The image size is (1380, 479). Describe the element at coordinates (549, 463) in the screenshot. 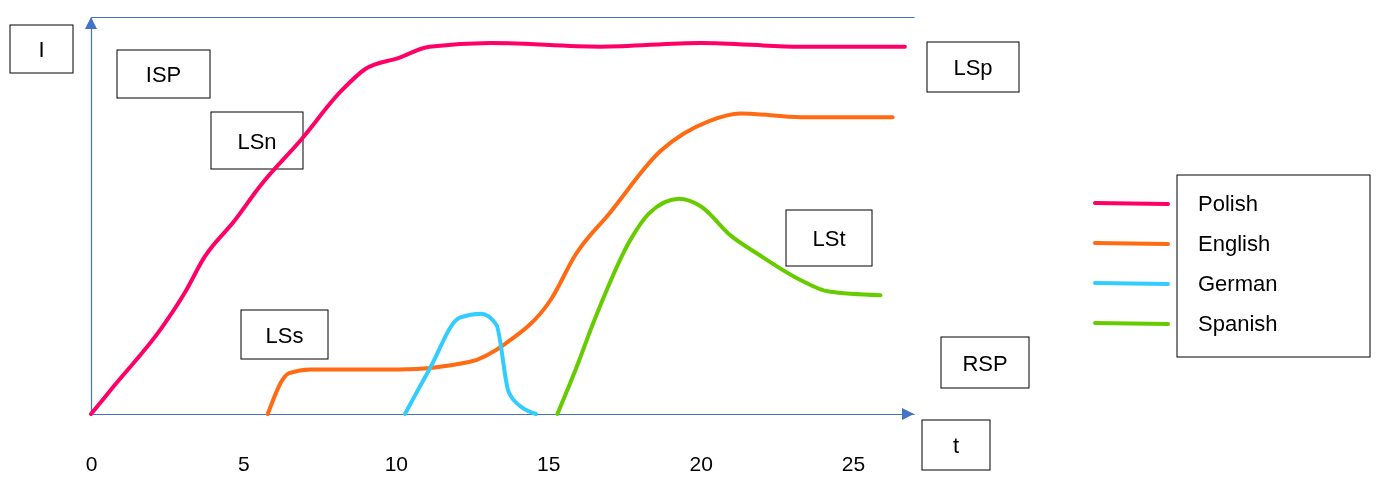

I see `x-tick-label: 15` at that location.